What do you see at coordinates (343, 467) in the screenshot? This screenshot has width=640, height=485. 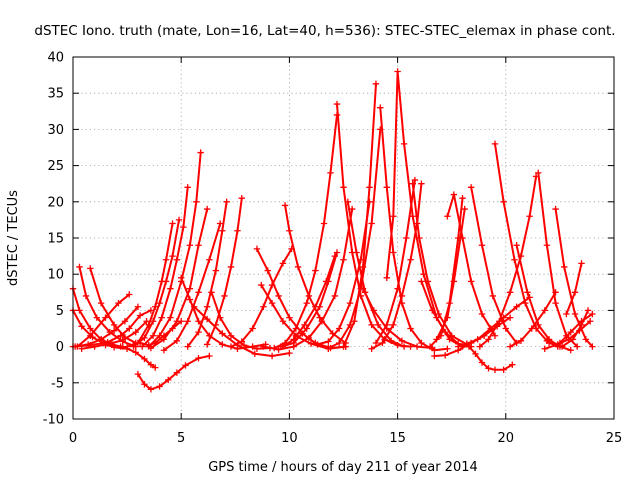 I see `x-axis-label: GPS time / hours of day 211 of year 2014` at bounding box center [343, 467].